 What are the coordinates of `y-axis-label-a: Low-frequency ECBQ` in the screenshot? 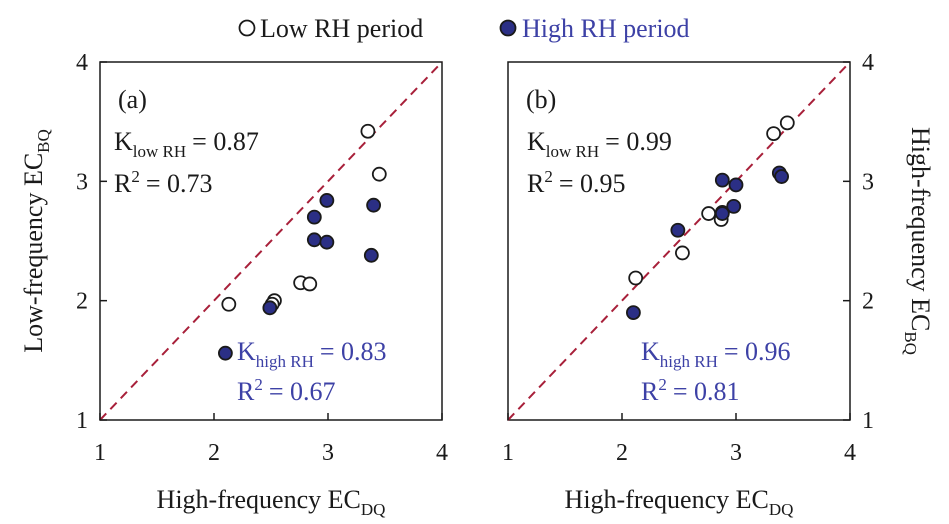 It's located at (36, 241).